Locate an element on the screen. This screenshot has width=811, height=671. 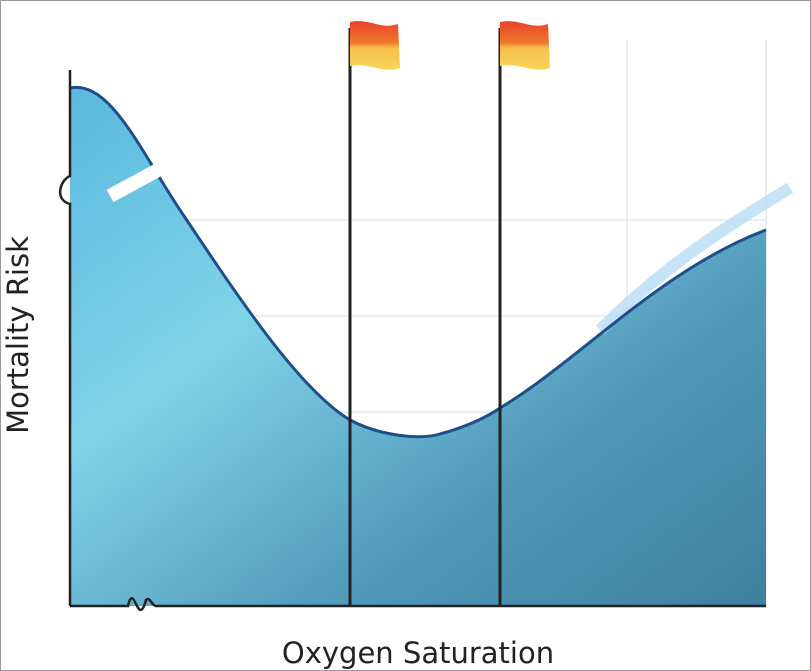
axis-break is located at coordinates (134, 183).